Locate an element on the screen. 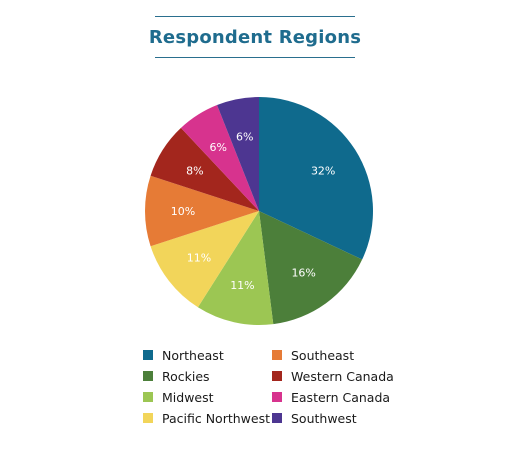  pie-slice-midwest is located at coordinates (235, 268).